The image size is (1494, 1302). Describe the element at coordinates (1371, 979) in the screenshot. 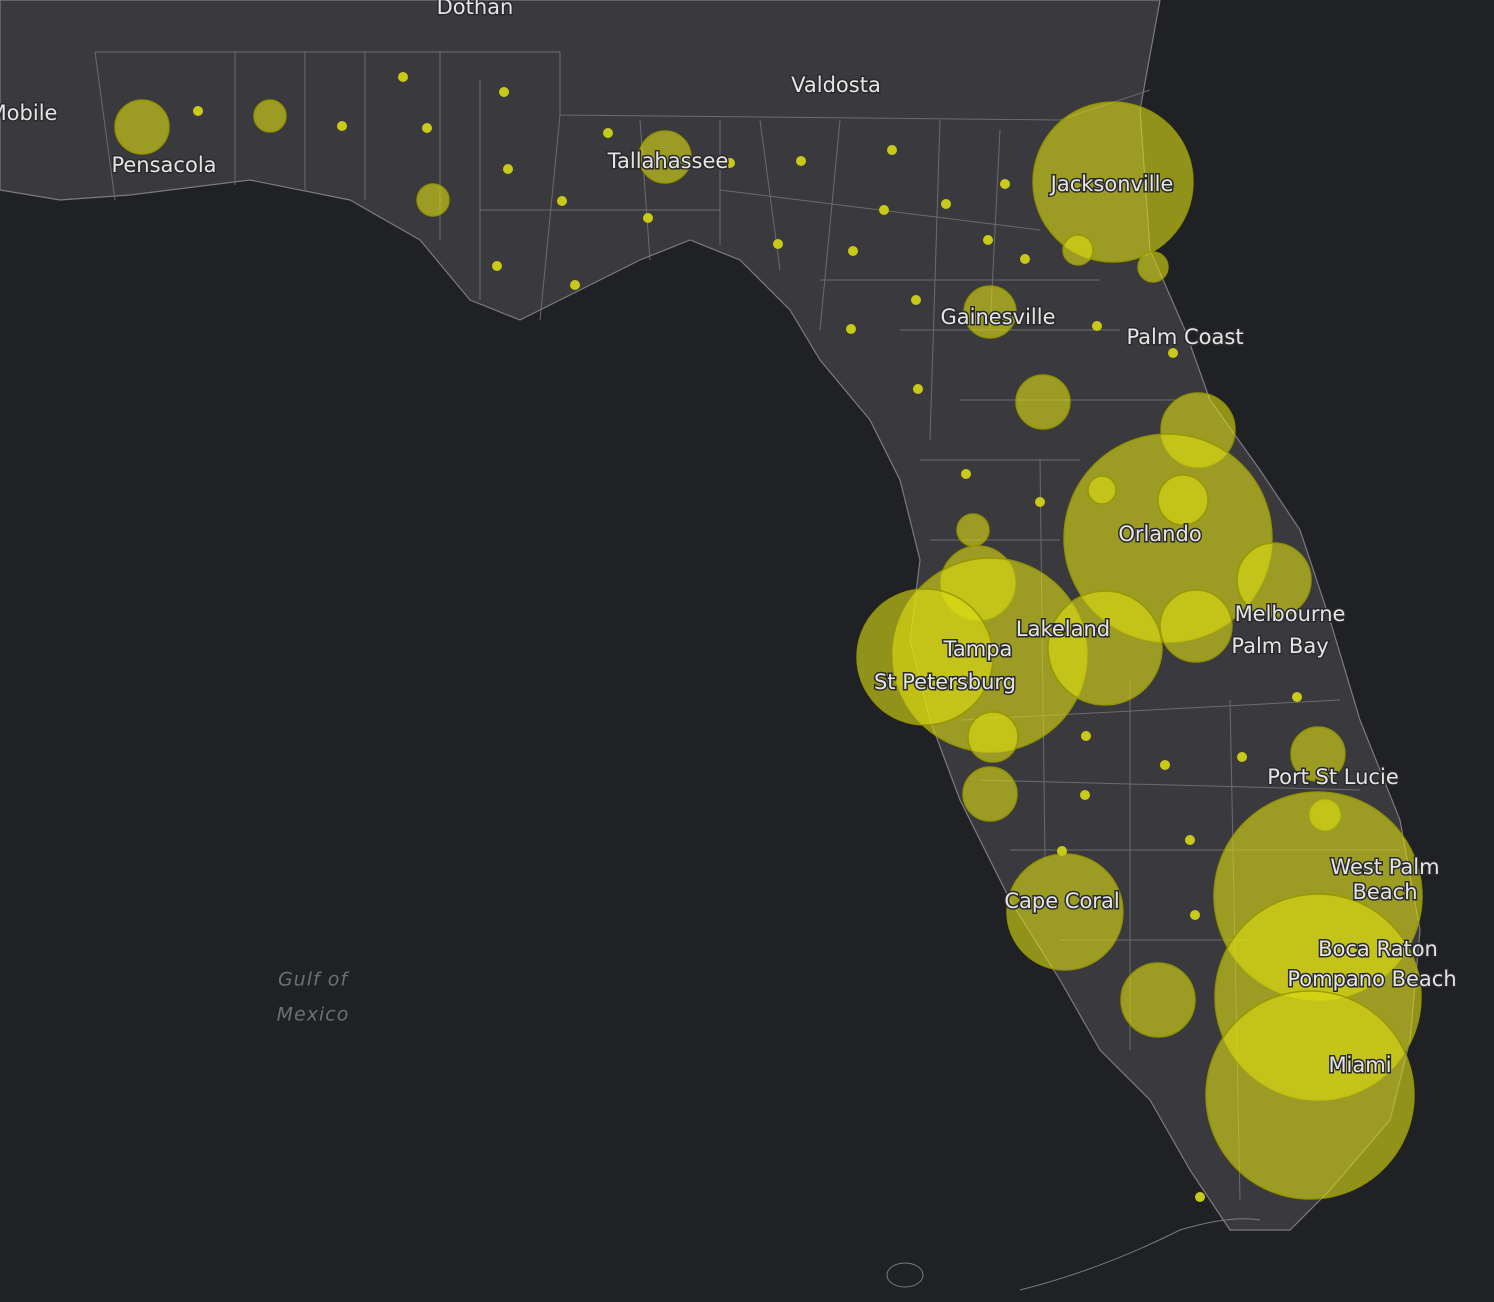

I see `city-label: Pompano Beach` at that location.